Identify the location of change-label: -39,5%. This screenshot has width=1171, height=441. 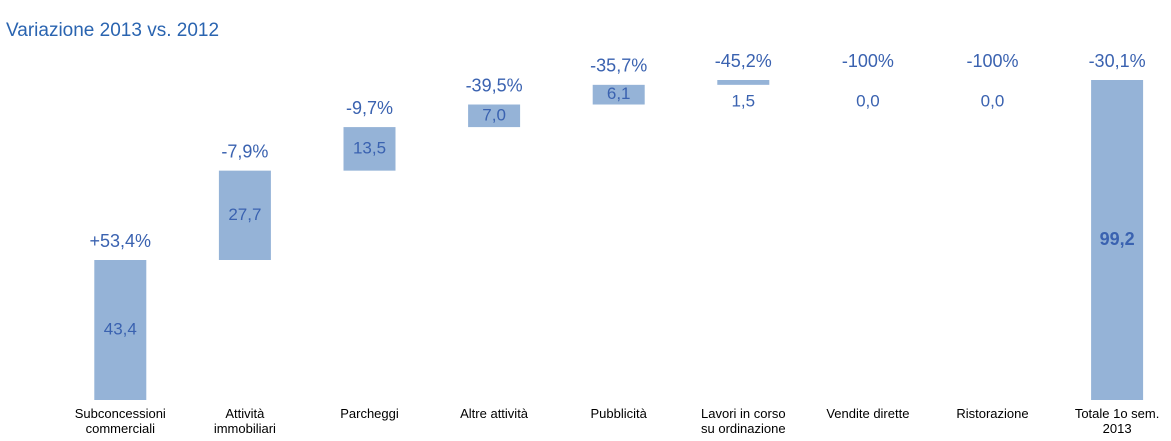
(494, 85).